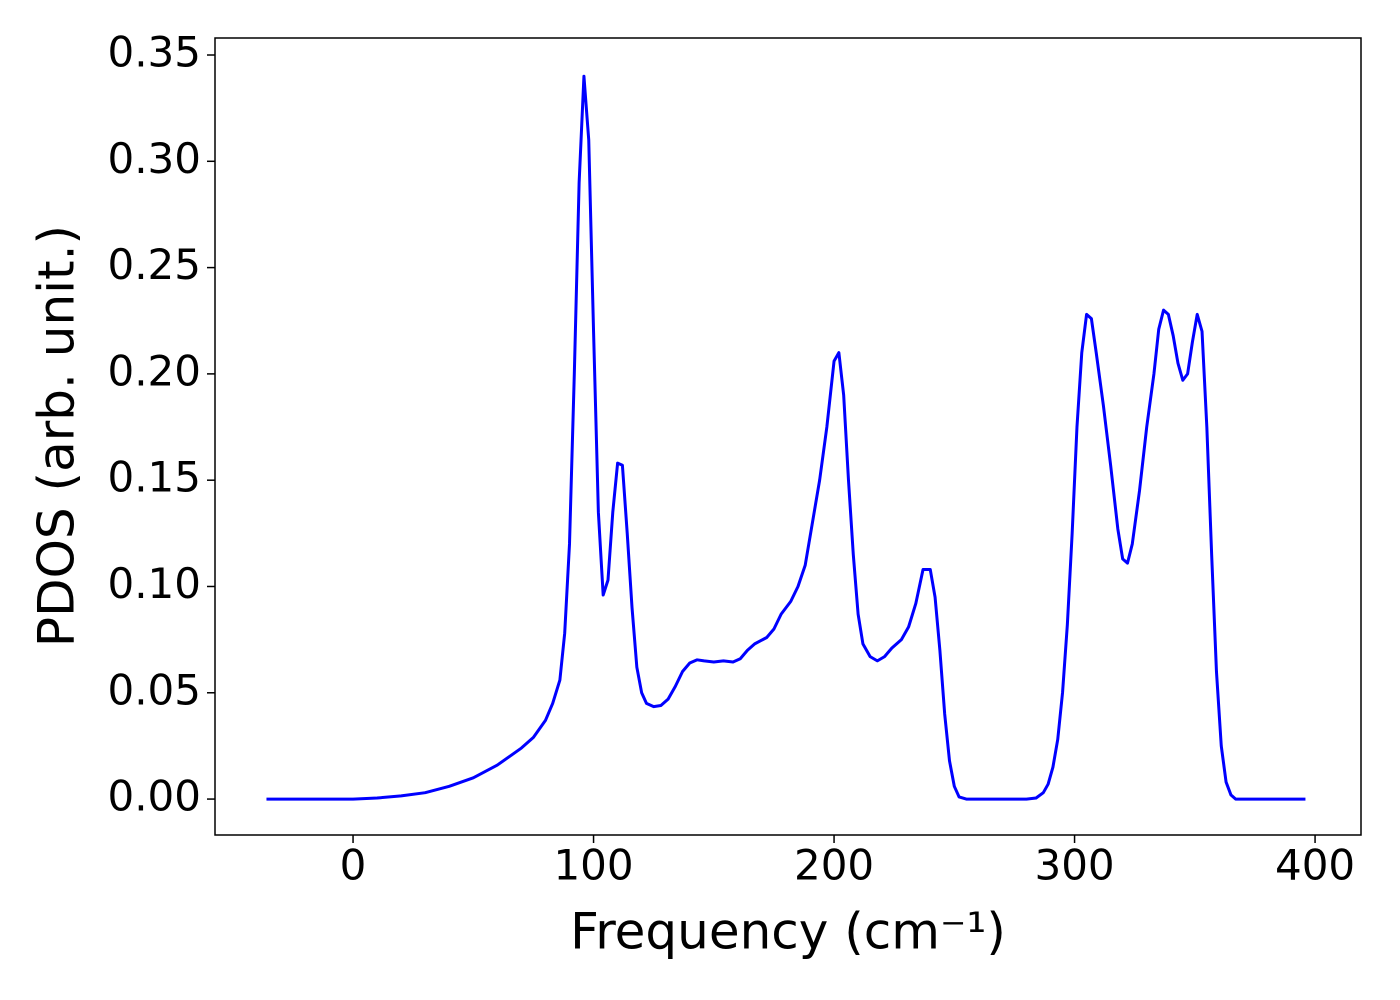 Image resolution: width=1400 pixels, height=1000 pixels. Describe the element at coordinates (154, 796) in the screenshot. I see `y-tick-label: 0.00` at that location.